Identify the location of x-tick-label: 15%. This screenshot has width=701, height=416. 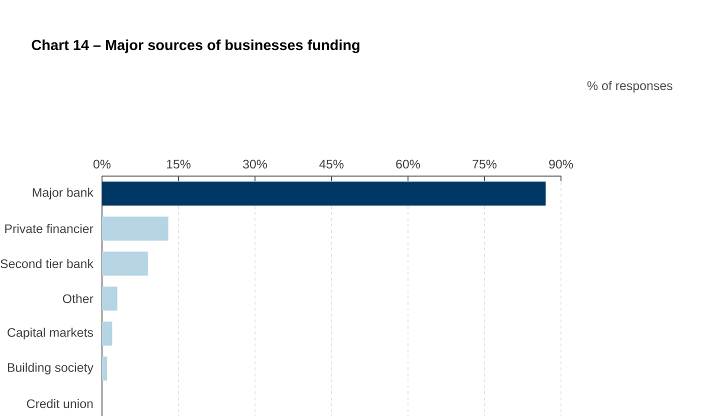
(178, 164).